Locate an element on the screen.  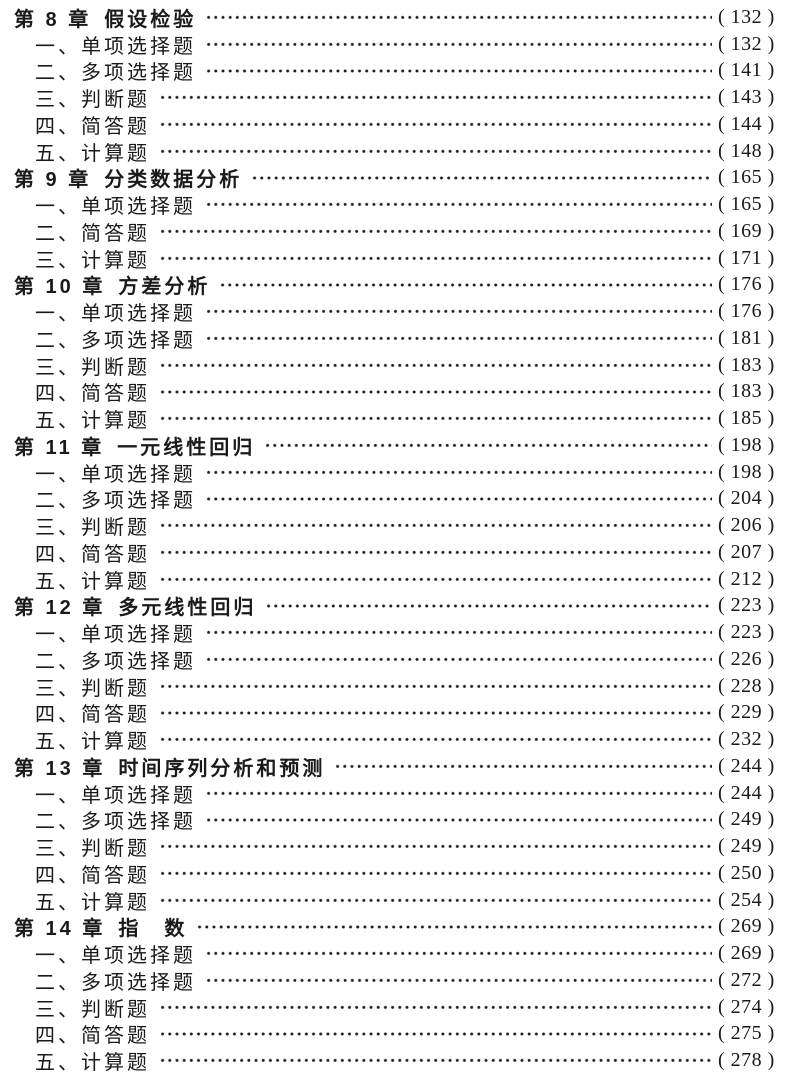
page-number: ( 171 ) is located at coordinates (746, 257).